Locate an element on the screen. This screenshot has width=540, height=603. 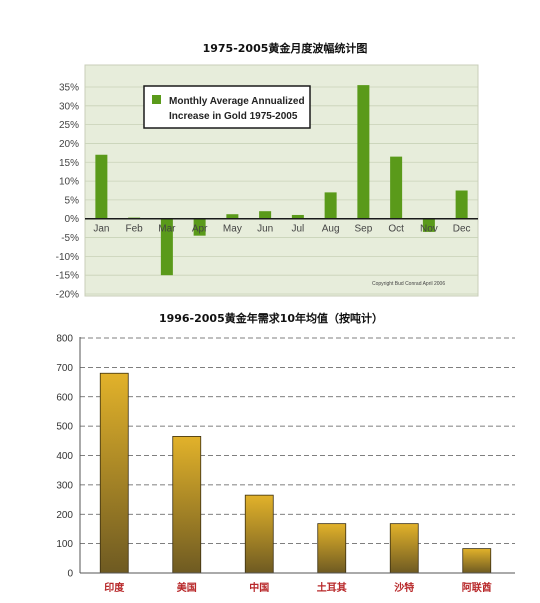
bar-may is located at coordinates (232, 216).